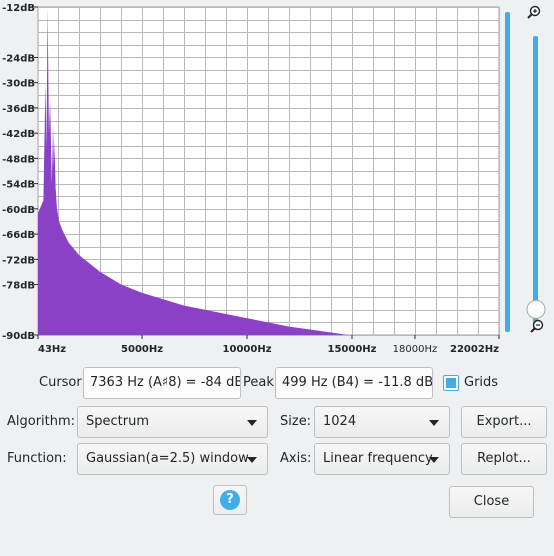 The width and height of the screenshot is (554, 556). Describe the element at coordinates (52, 349) in the screenshot. I see `x-tick-label: 43Hz` at that location.